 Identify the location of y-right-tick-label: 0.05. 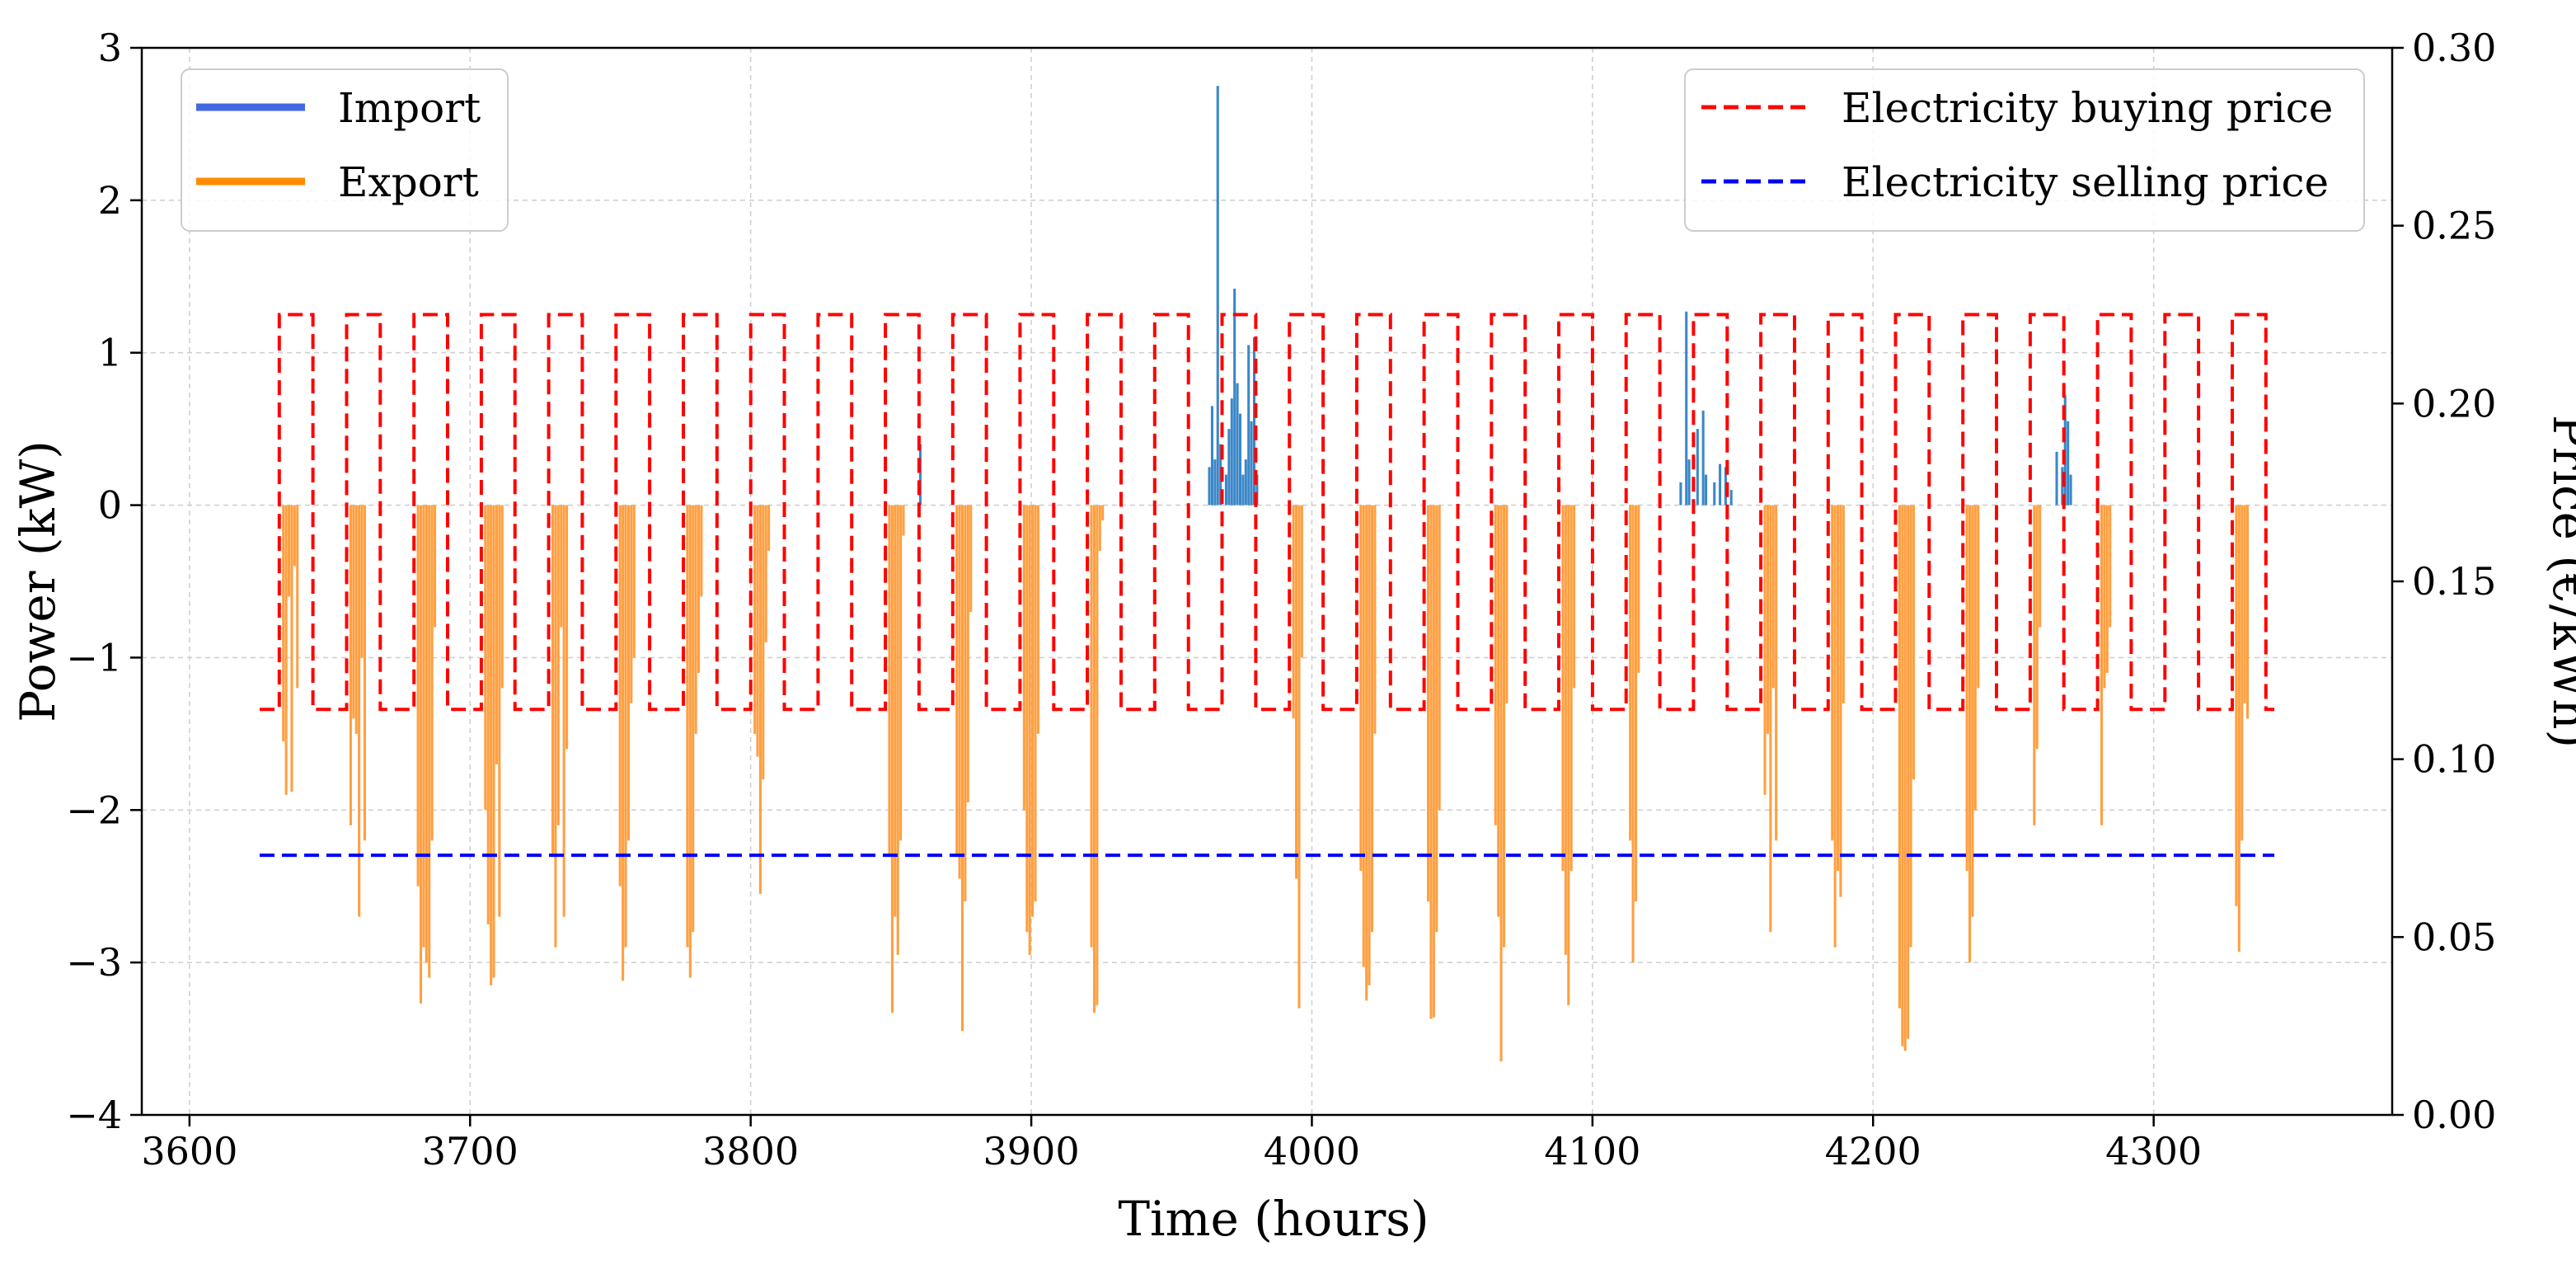
(2454, 937).